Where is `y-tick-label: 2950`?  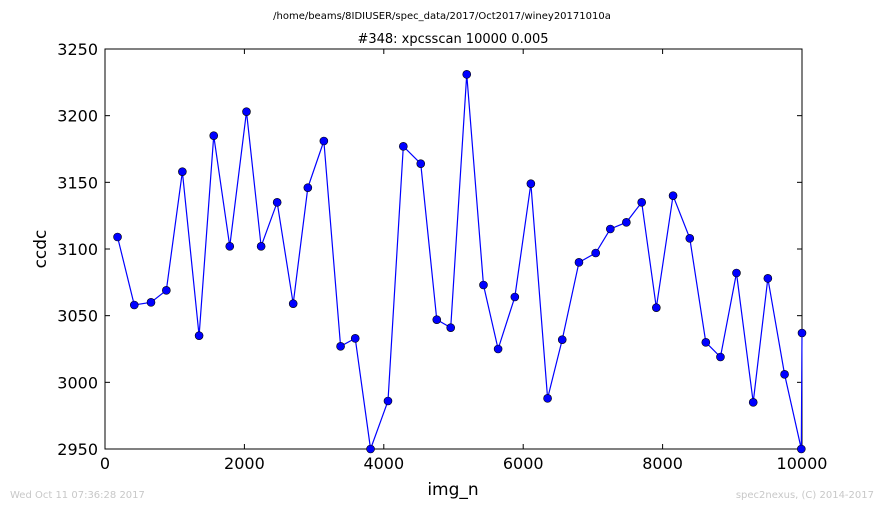
y-tick-label: 2950 is located at coordinates (77, 449).